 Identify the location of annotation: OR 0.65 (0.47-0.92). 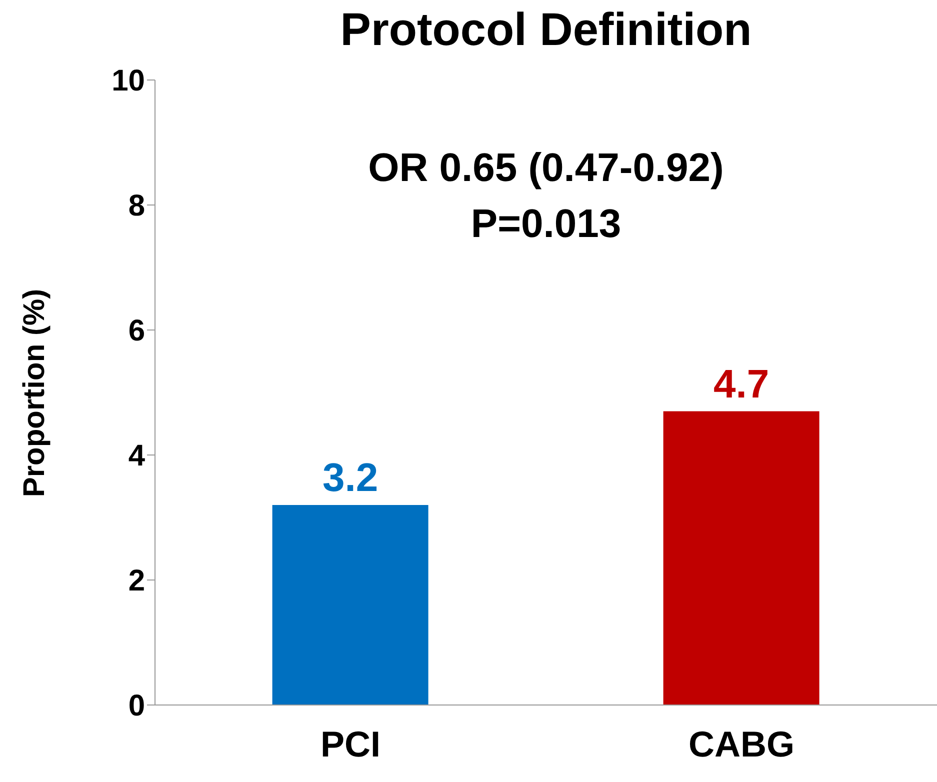
(546, 168).